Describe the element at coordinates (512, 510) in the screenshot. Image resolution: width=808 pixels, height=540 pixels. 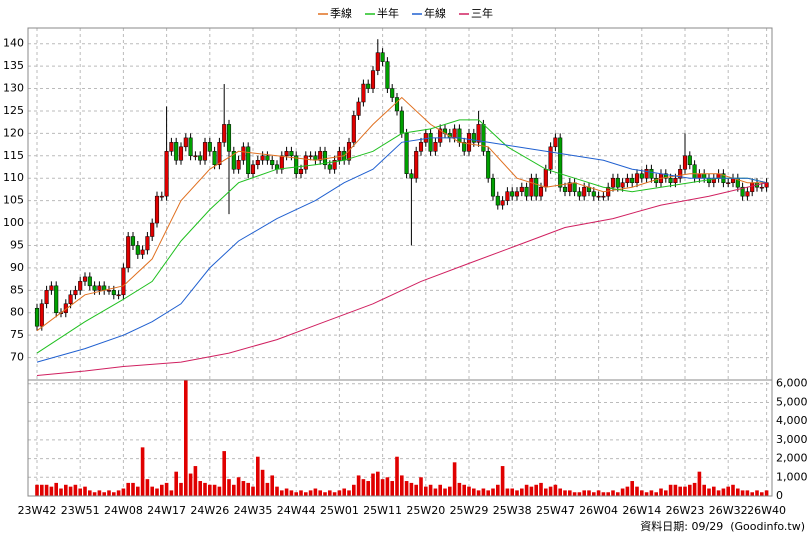
I see `x-tick-label: 25W38` at that location.